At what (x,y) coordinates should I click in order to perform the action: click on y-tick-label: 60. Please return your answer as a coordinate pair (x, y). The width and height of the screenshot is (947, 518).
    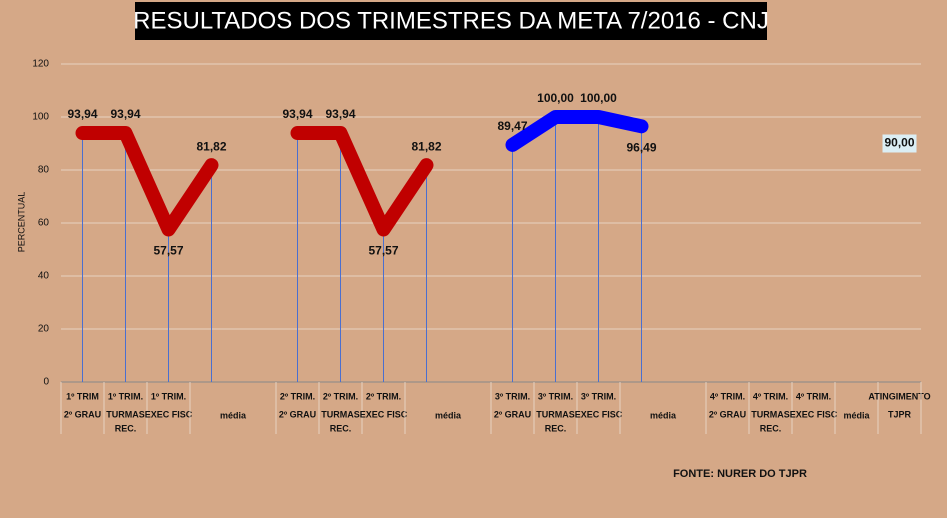
    Looking at the image, I should click on (44, 223).